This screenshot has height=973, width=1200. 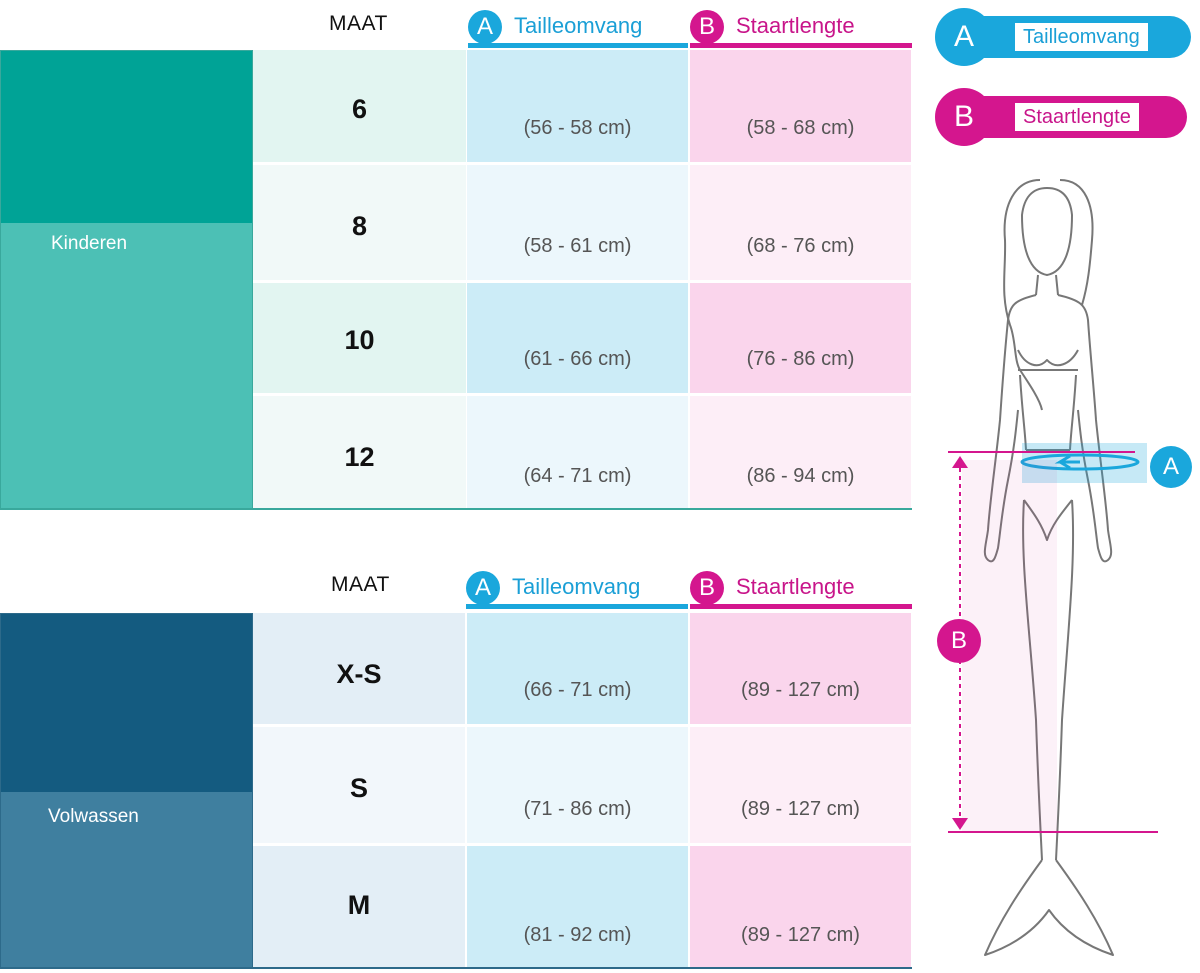 What do you see at coordinates (359, 453) in the screenshot?
I see `size-cell: 12` at bounding box center [359, 453].